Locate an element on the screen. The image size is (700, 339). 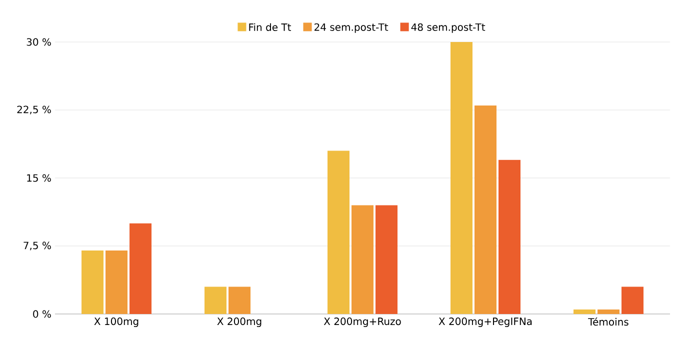
legend-label: Fin de Tt is located at coordinates (270, 27).